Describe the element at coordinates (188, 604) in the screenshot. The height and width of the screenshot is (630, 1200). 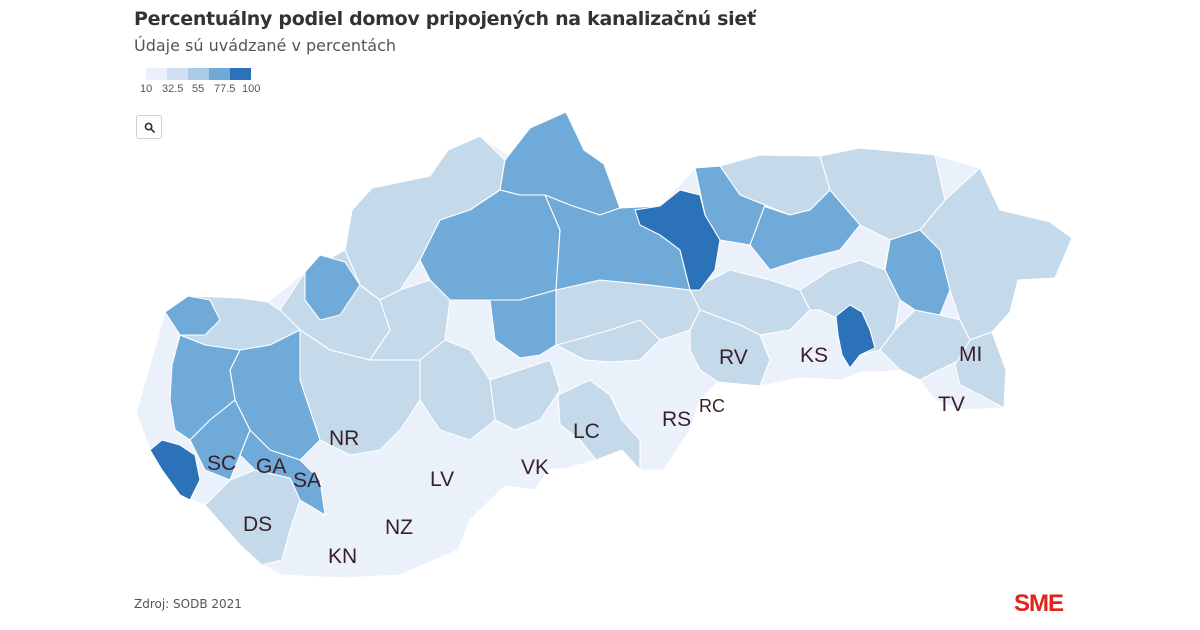
I see `source-note: Zdroj: SODB 2021` at that location.